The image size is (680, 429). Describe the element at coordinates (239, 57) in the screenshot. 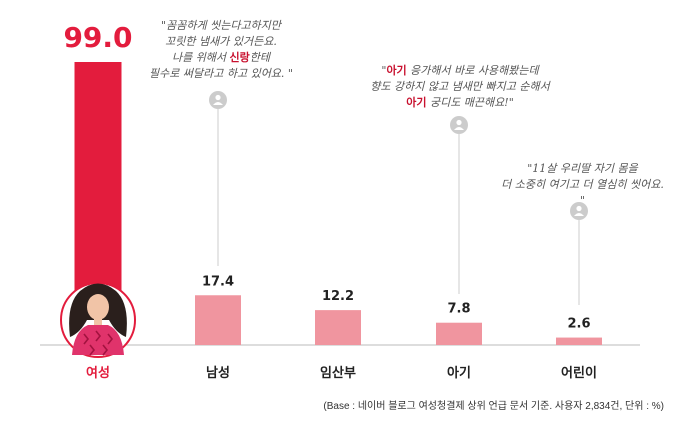

I see `highlight-word: 신랑` at that location.